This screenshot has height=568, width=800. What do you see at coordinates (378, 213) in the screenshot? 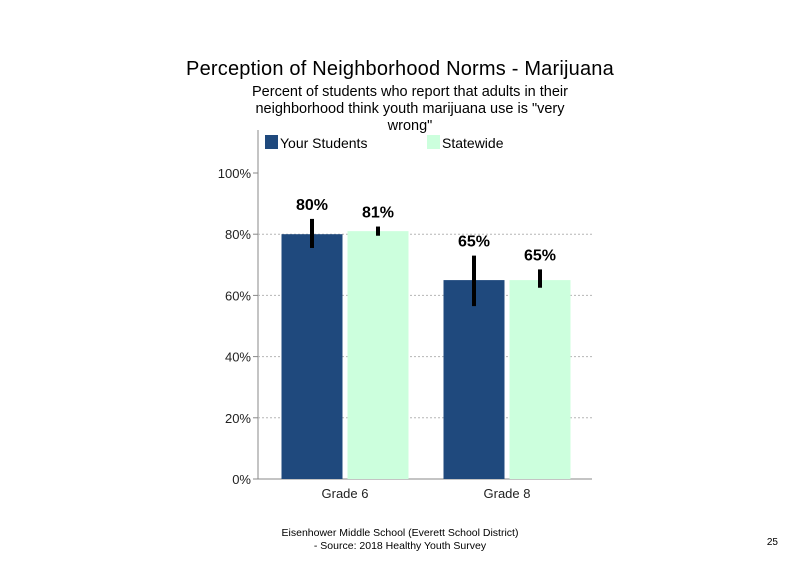
I see `data-label: 81%` at bounding box center [378, 213].